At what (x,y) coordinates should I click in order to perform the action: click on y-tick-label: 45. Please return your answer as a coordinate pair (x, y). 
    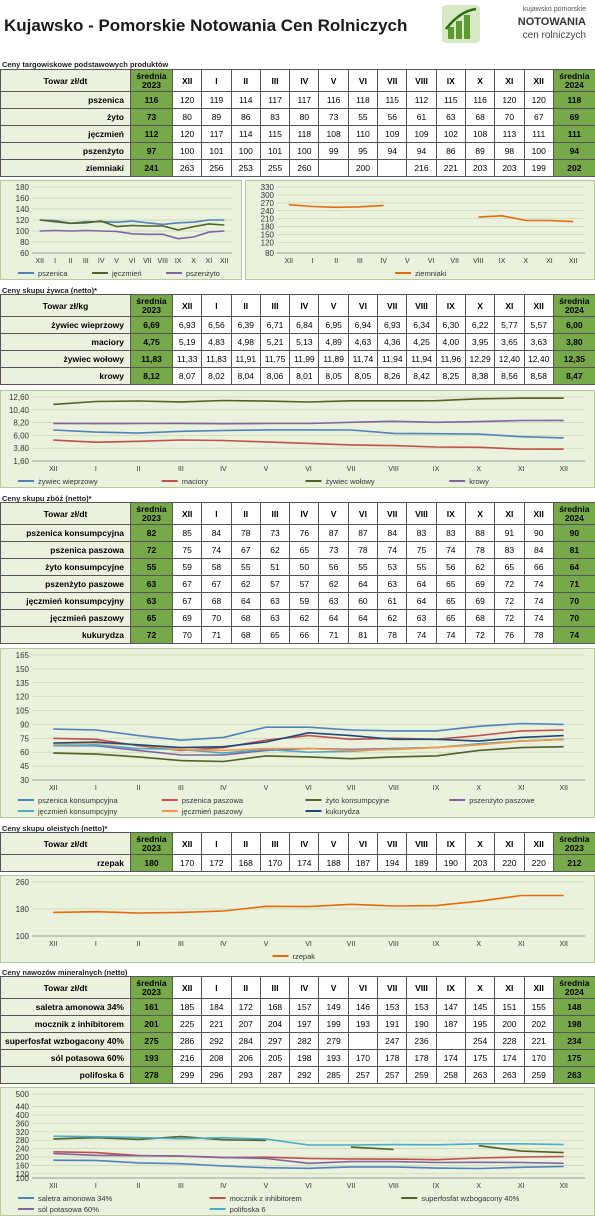
    Looking at the image, I should click on (24, 766).